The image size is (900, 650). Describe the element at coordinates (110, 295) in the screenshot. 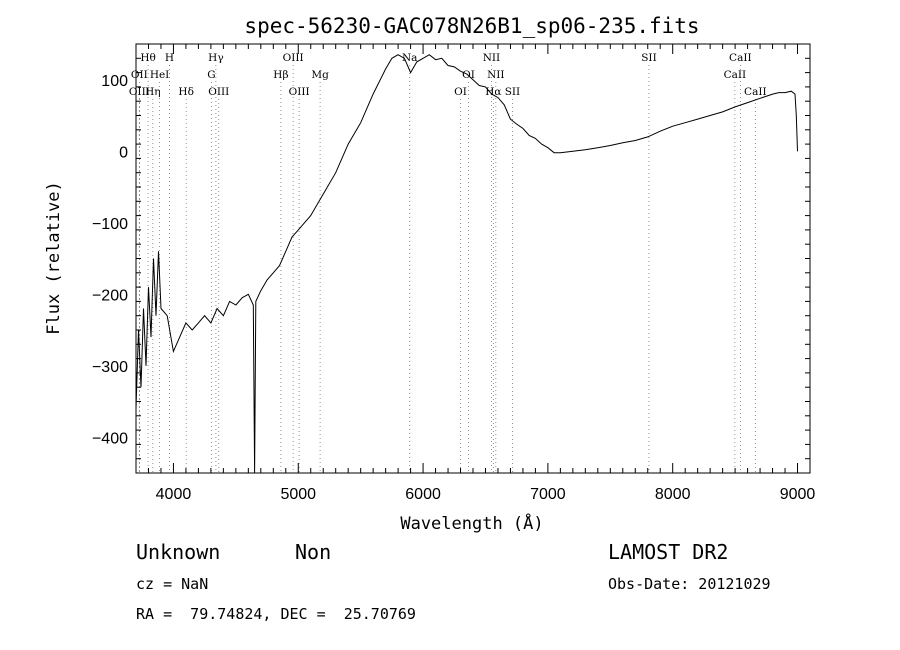

I see `y-tick-label: −200` at that location.